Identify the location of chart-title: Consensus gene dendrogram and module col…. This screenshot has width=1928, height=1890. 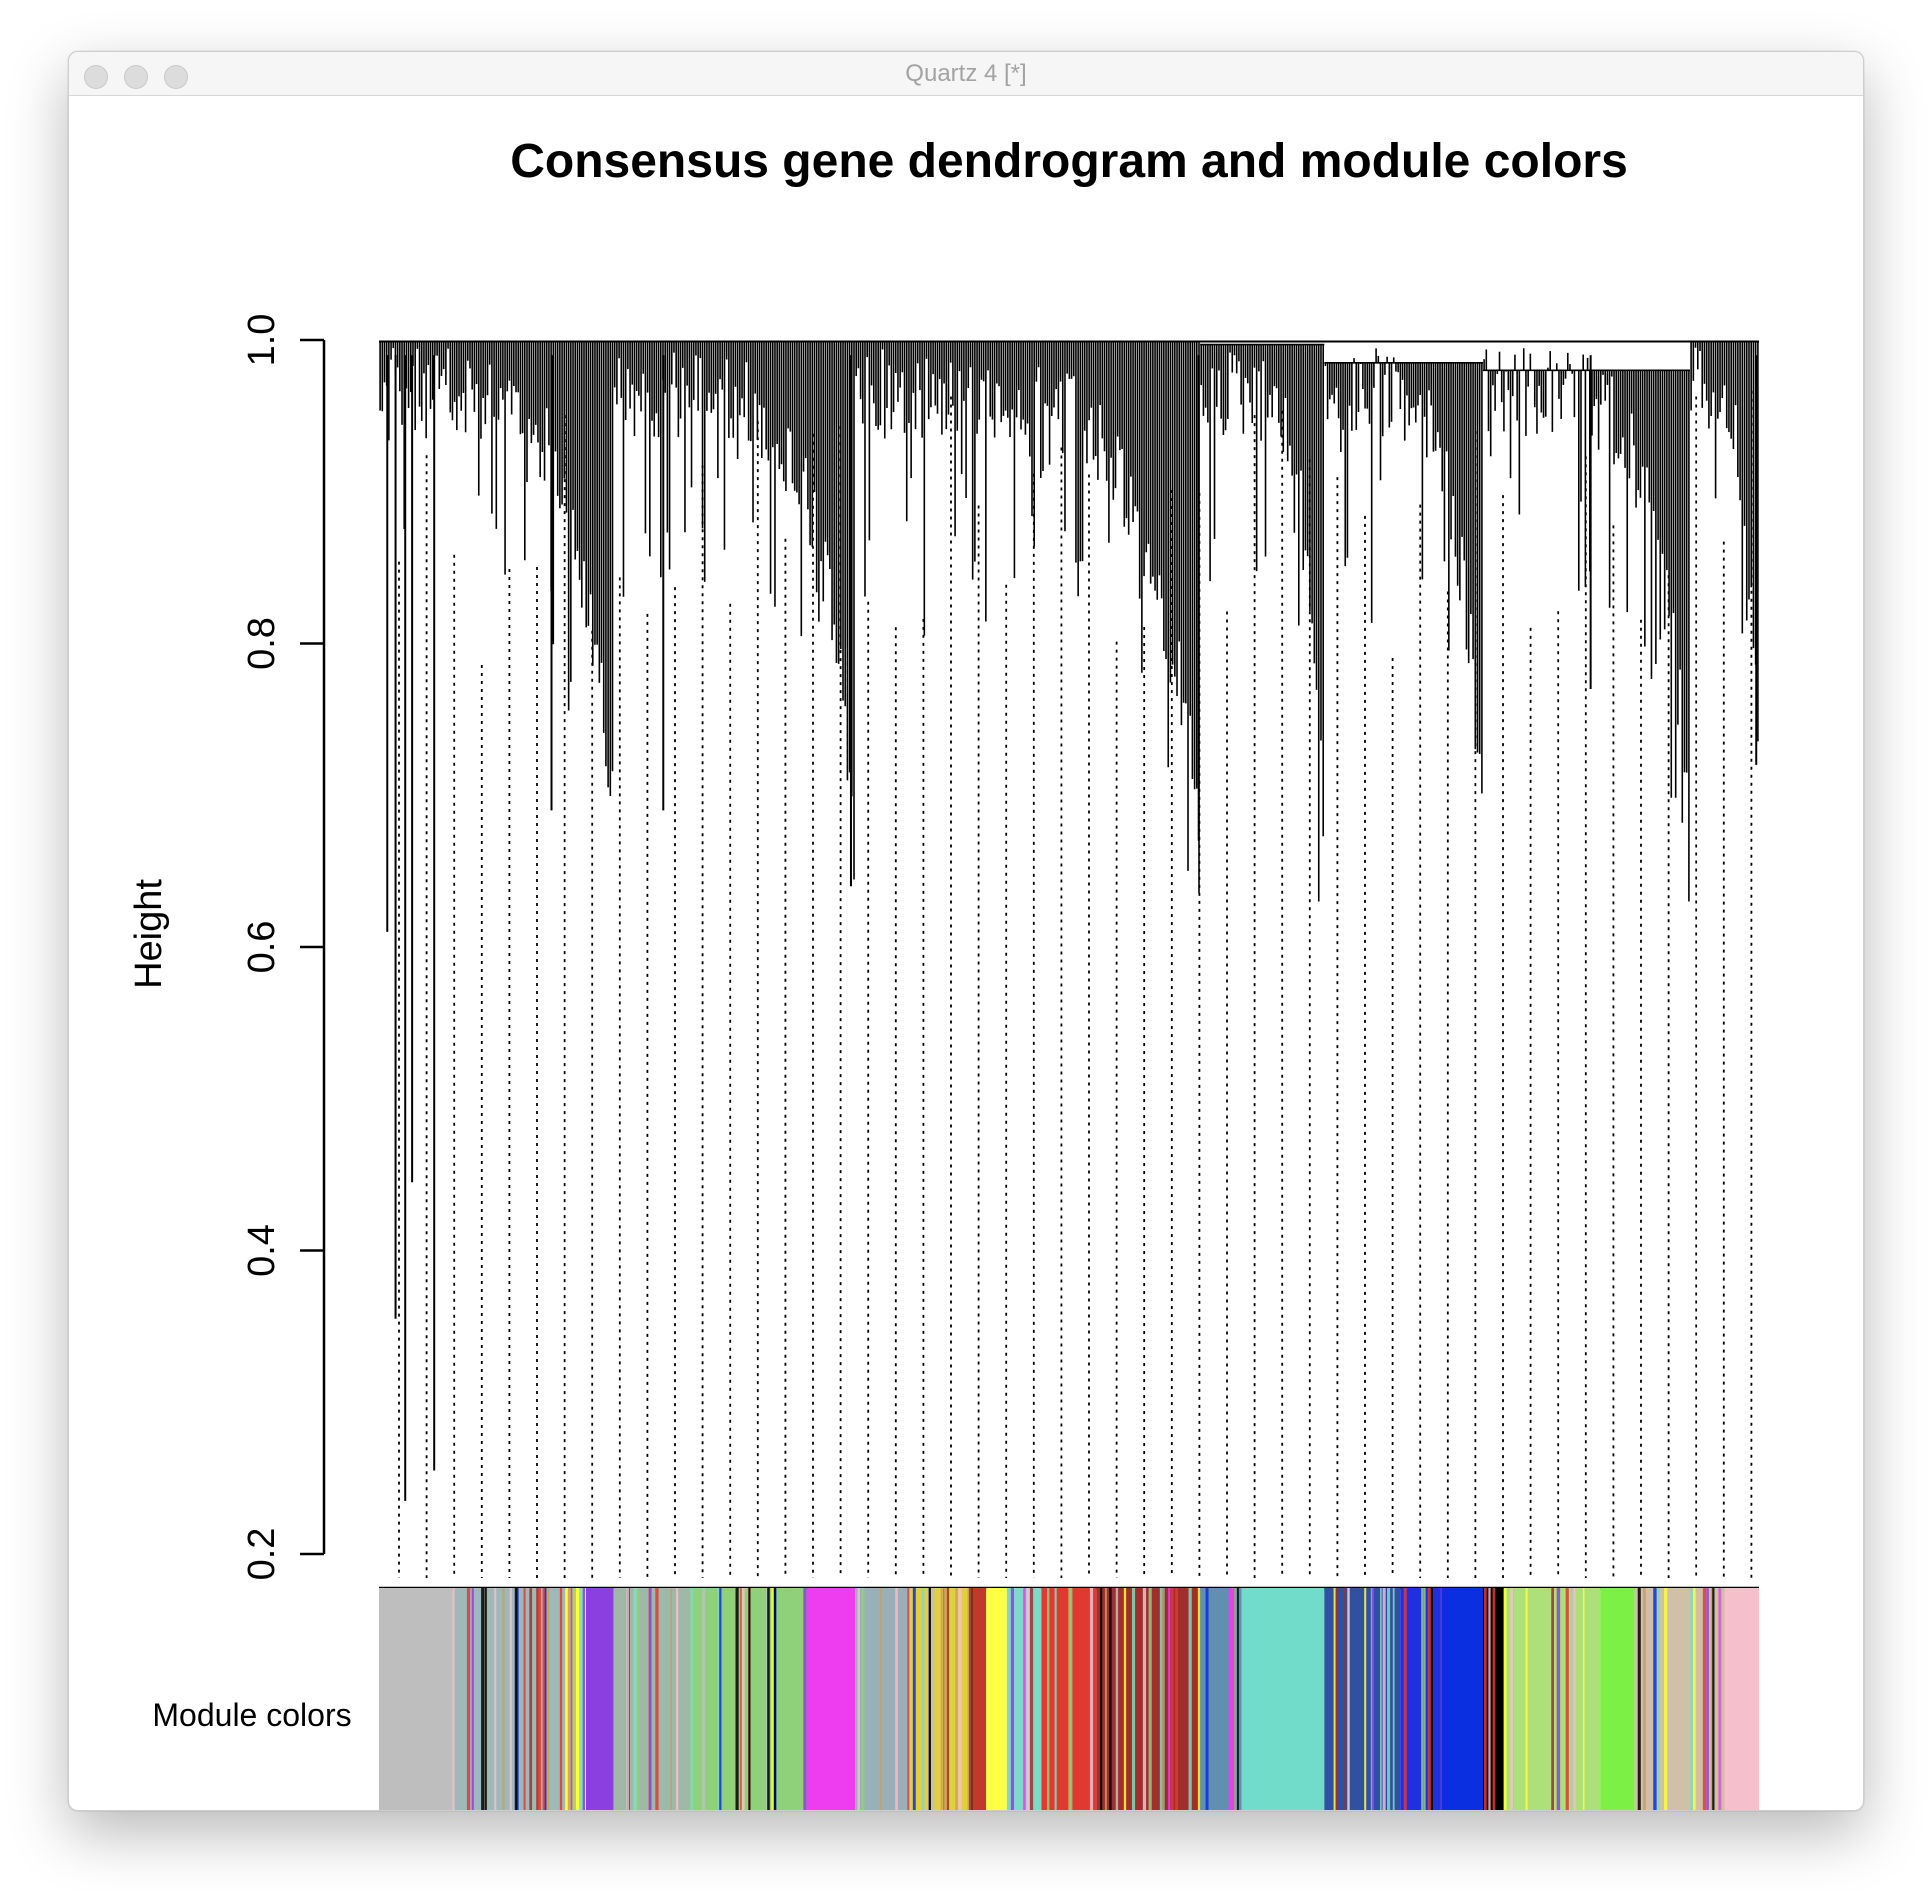
(1069, 161).